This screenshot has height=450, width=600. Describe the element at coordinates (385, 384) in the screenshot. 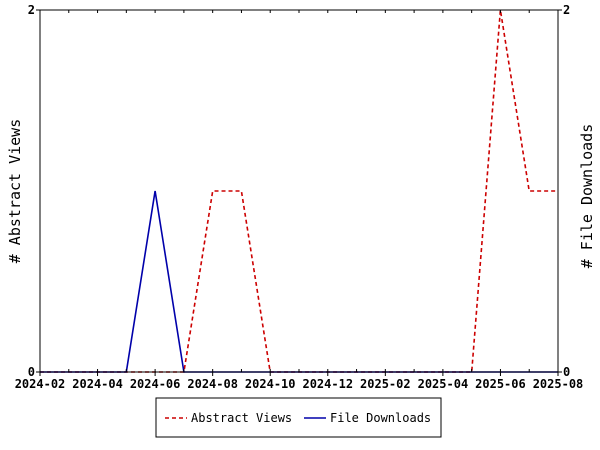

I see `x-tick-label: 2025-02` at that location.